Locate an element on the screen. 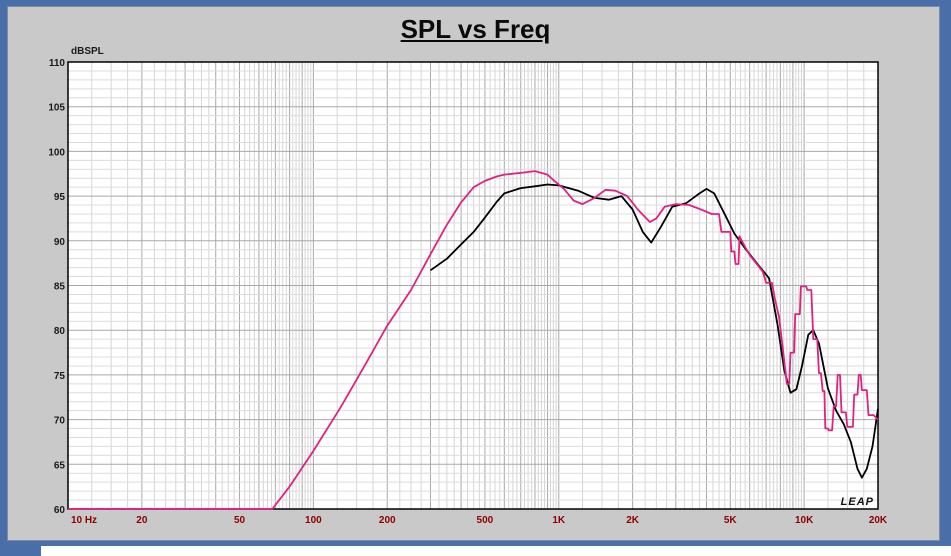 The width and height of the screenshot is (951, 556). y-tick-label: 95 is located at coordinates (60, 197).